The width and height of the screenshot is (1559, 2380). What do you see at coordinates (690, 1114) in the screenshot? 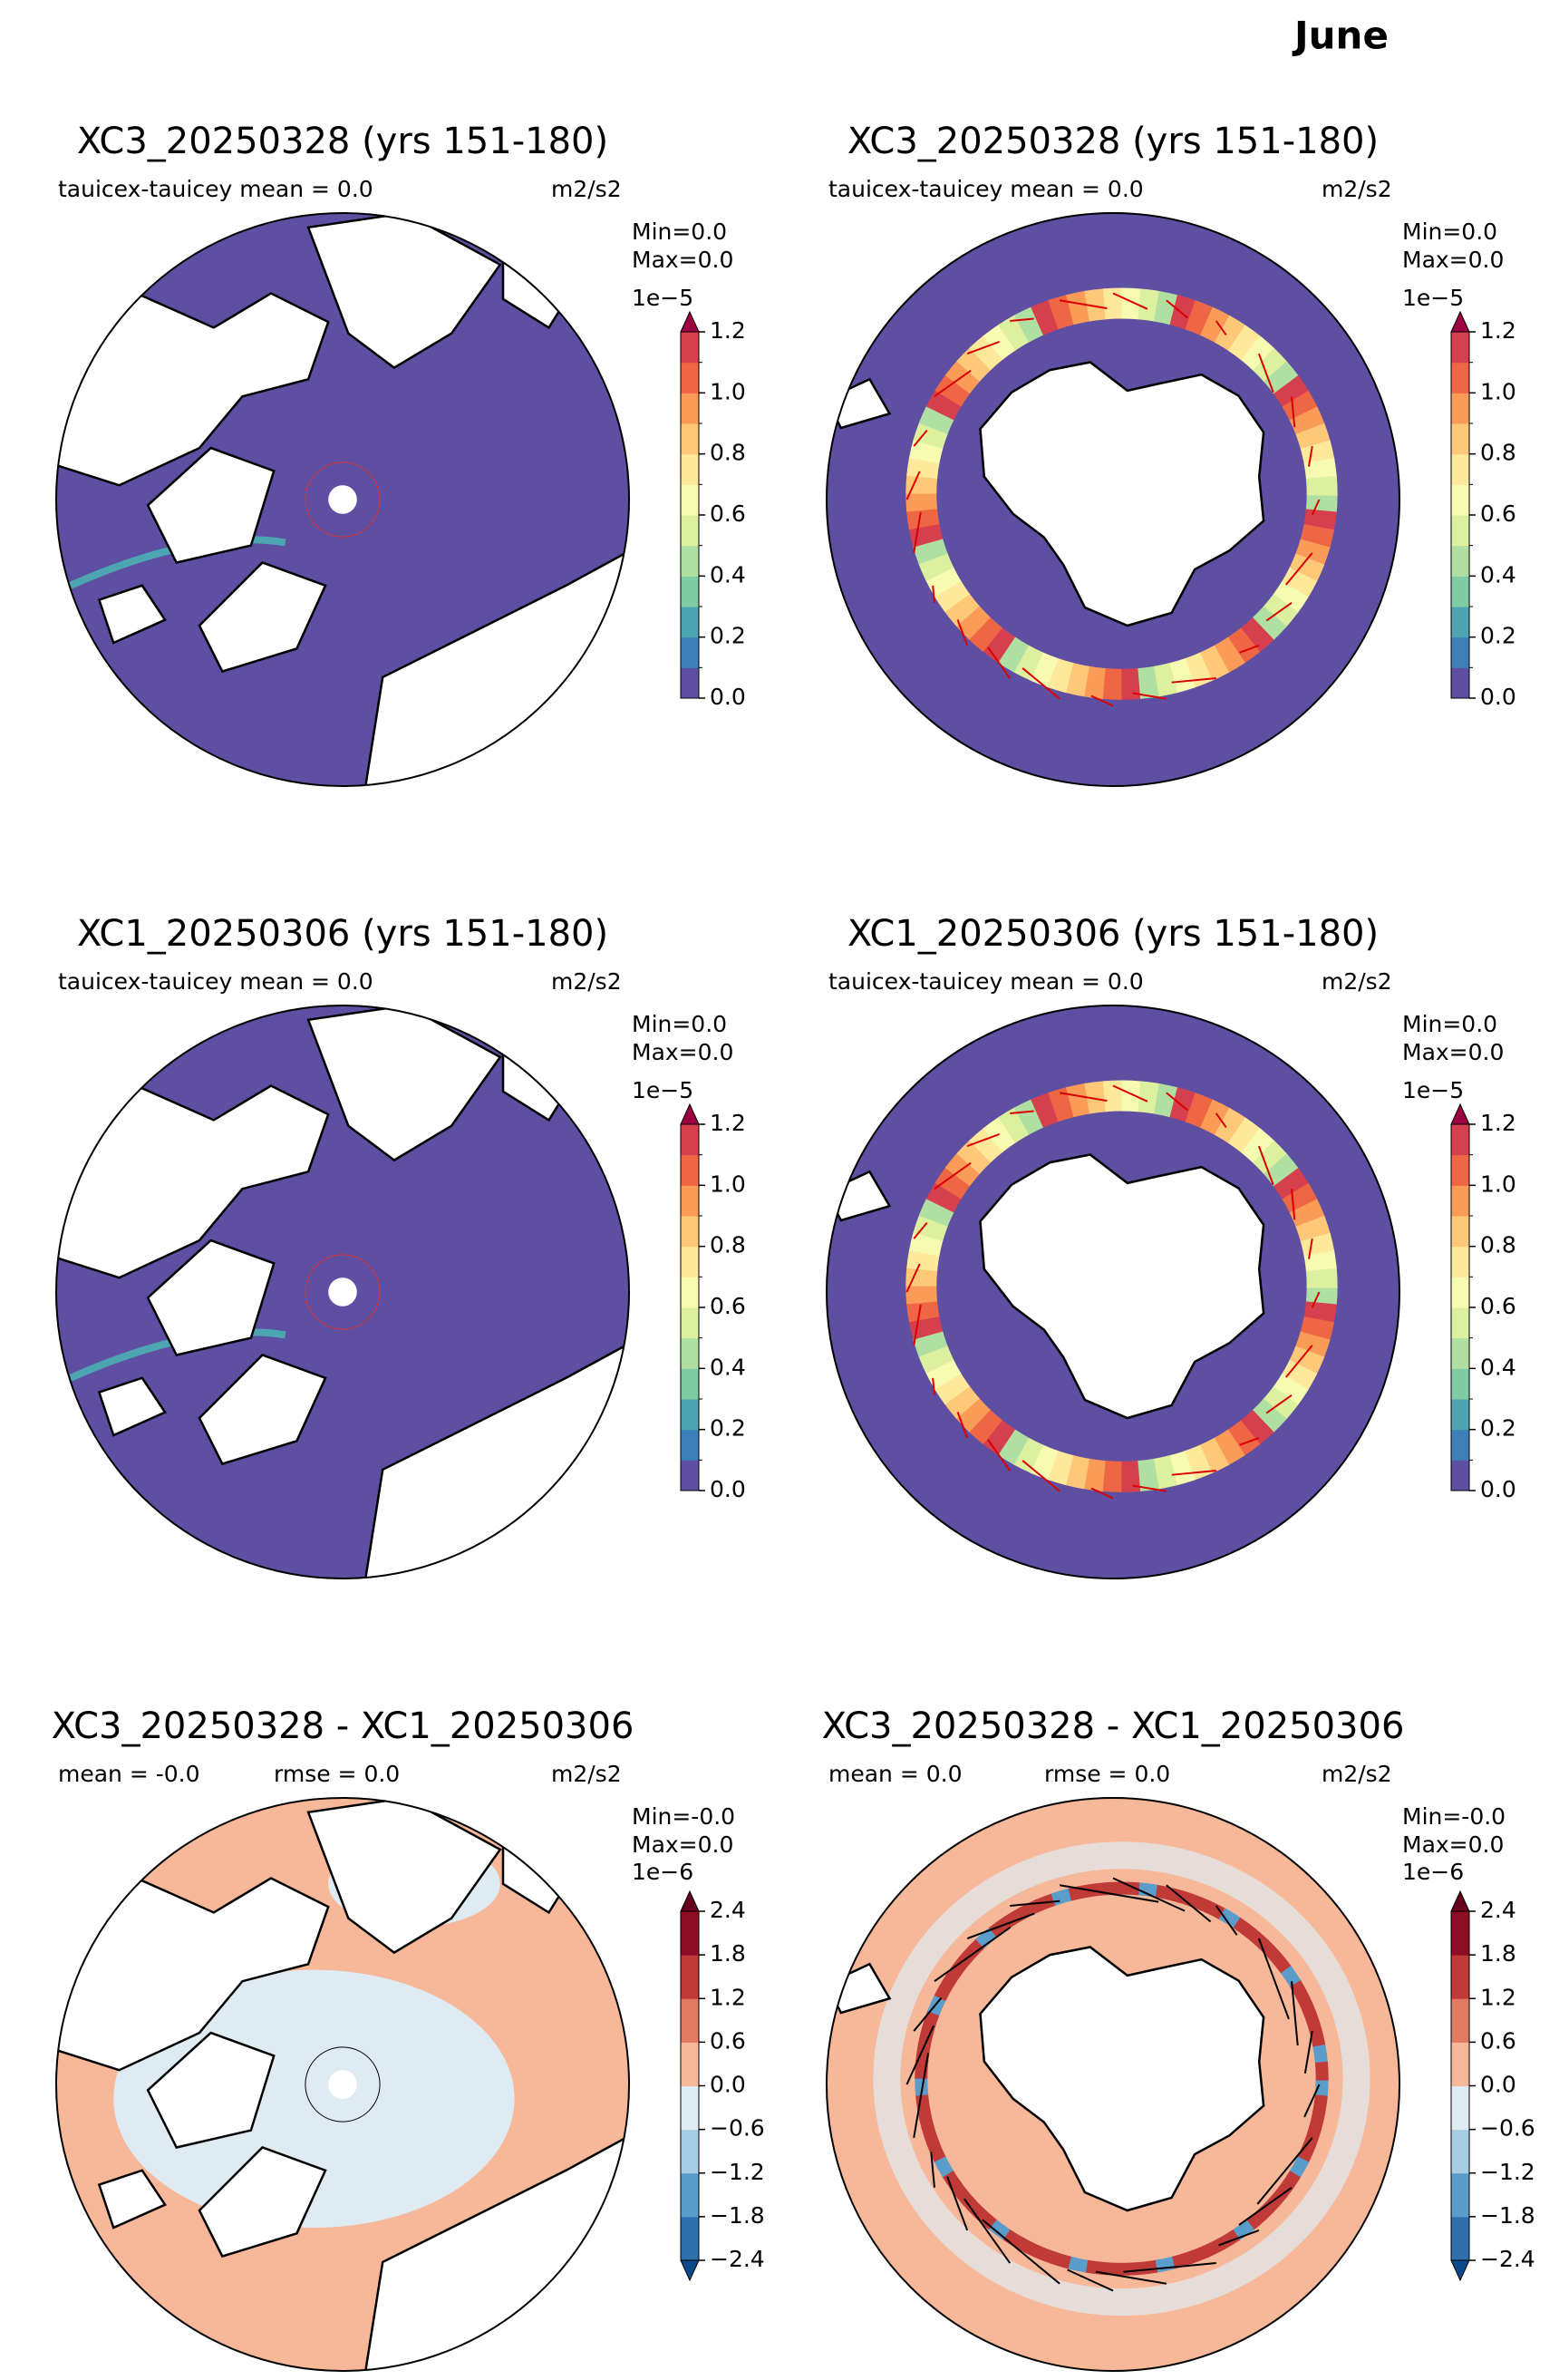
I see `colorbar-extend-max` at bounding box center [690, 1114].